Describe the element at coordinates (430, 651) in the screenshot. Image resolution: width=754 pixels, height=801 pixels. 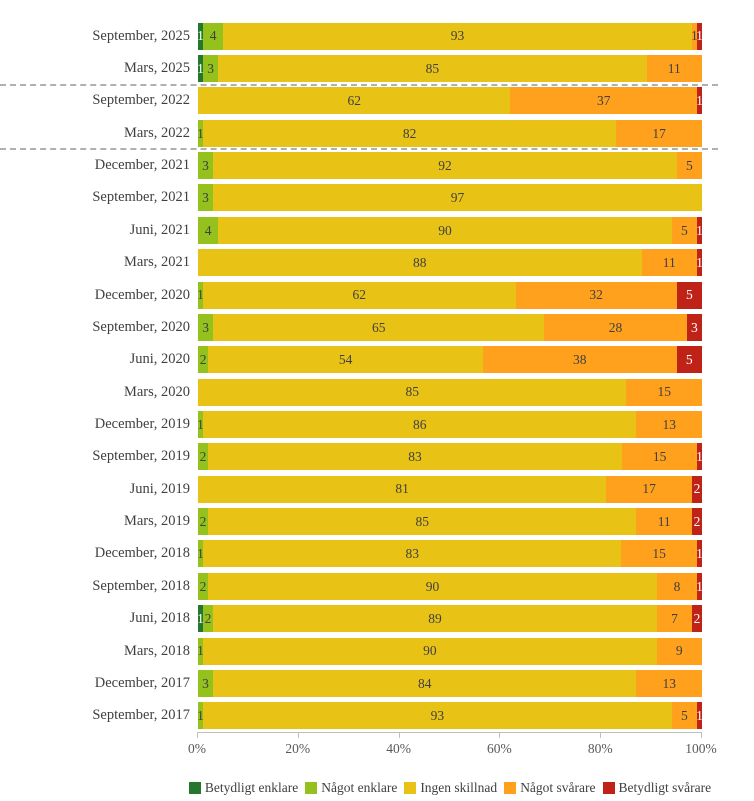
I see `bar-value-label: 90` at that location.